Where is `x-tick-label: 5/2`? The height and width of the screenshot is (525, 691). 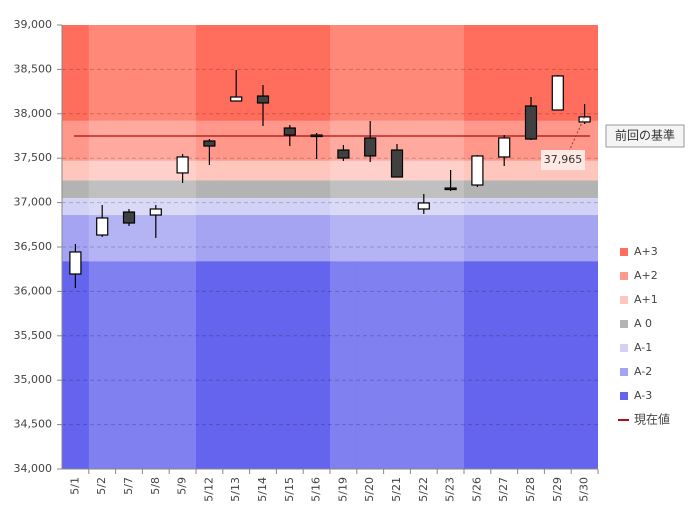
x-tick-label: 5/2 is located at coordinates (101, 486).